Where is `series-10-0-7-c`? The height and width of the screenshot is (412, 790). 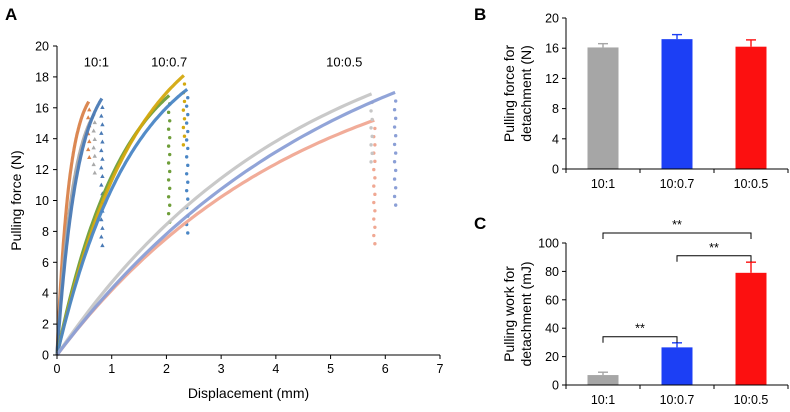 series-10-0-7-c is located at coordinates (122, 222).